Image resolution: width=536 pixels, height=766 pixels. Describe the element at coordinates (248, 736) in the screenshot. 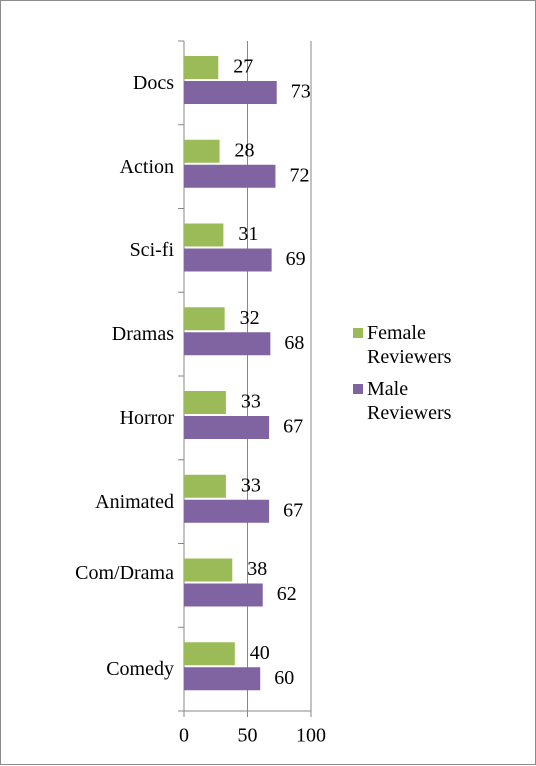

I see `x-tick-label: 50` at that location.